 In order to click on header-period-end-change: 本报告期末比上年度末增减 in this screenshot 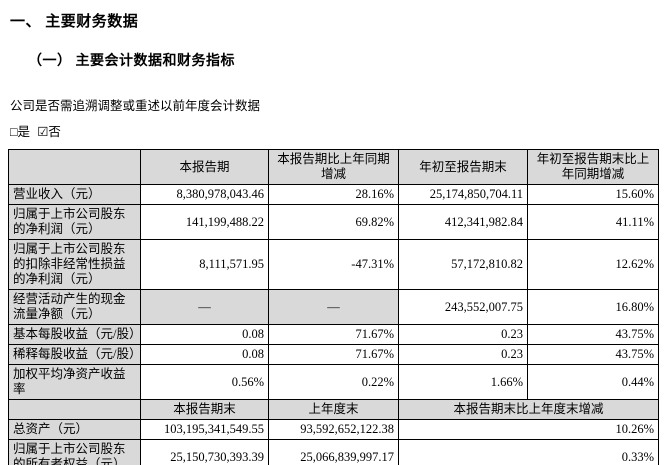, I will do `click(528, 409)`.